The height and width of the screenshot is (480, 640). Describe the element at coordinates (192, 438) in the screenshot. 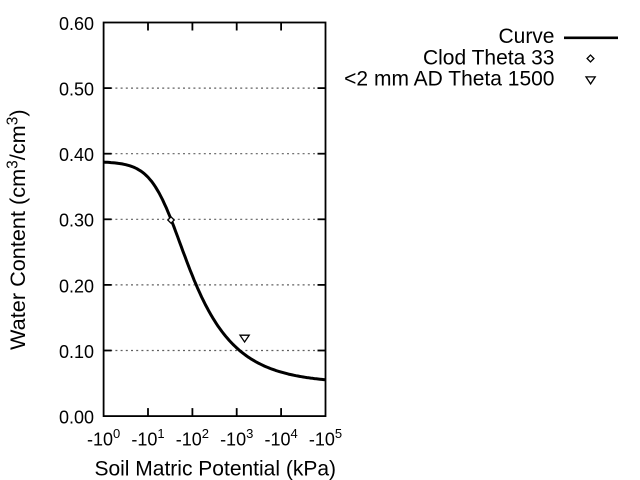

I see `svg-text: -102` at that location.